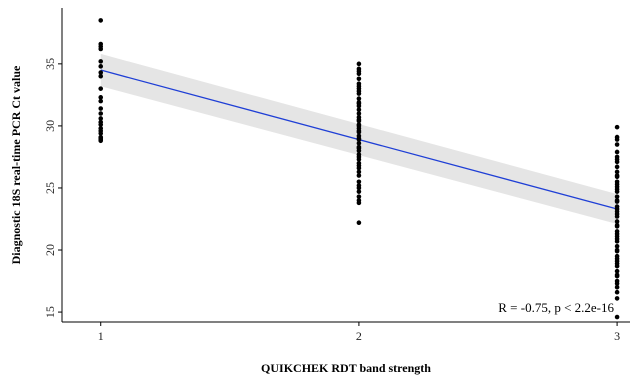 This screenshot has width=639, height=381. Describe the element at coordinates (101, 336) in the screenshot. I see `x-tick-label: 1` at that location.